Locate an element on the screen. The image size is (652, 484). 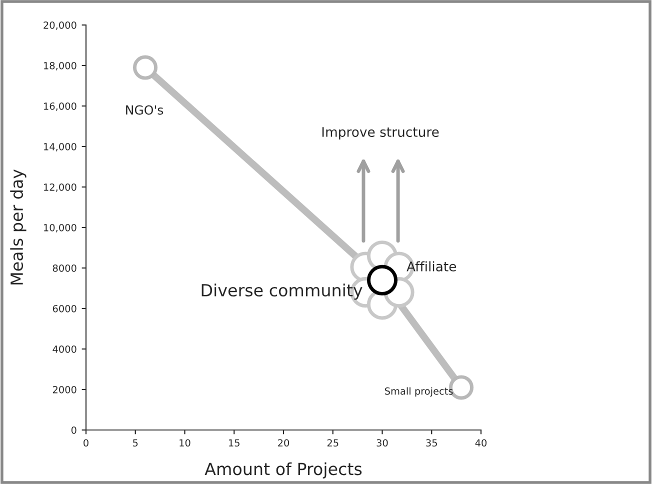
annotation: Diverse community is located at coordinates (282, 292).